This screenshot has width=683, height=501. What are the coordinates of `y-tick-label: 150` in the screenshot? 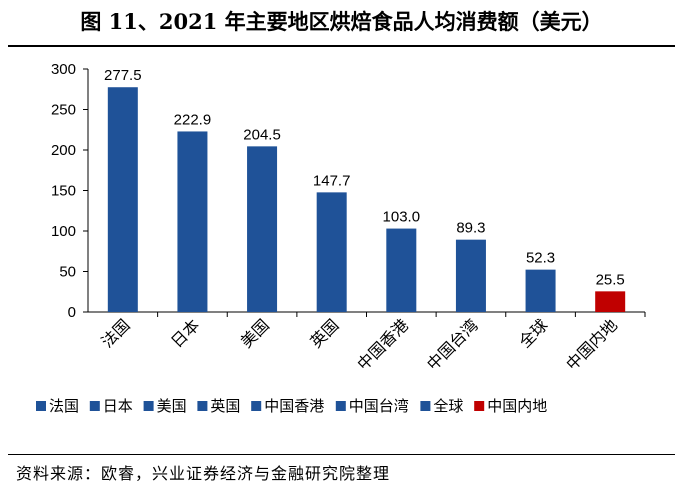 It's located at (63, 191).